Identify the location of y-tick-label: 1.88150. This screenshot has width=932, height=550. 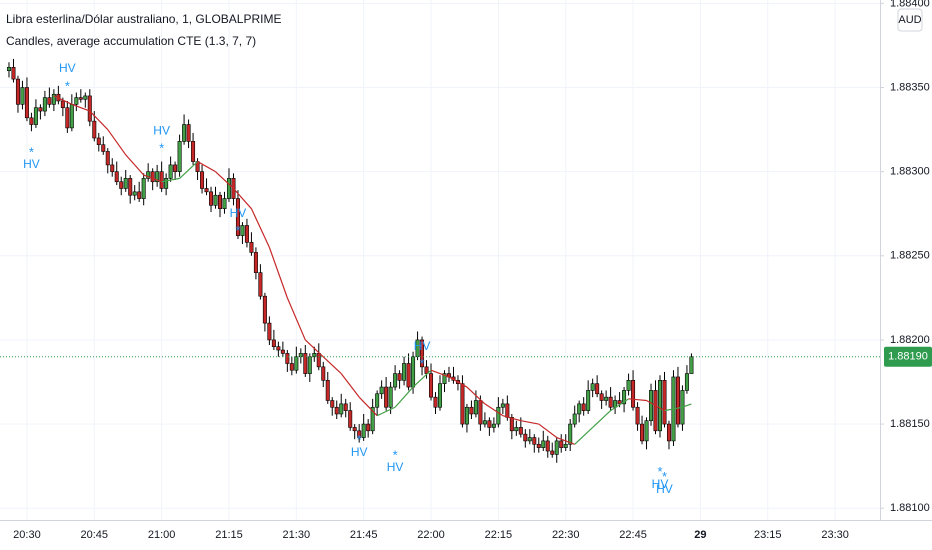
(910, 424).